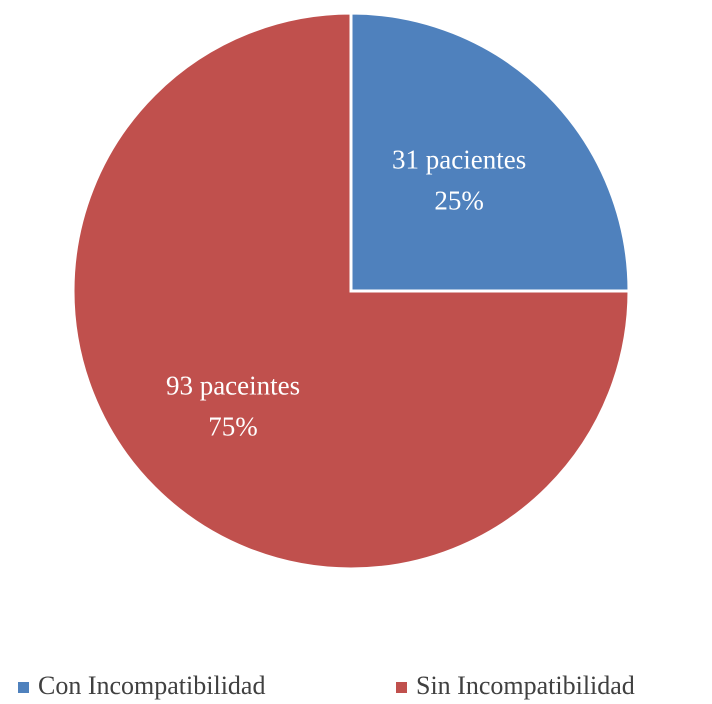 The width and height of the screenshot is (712, 704). What do you see at coordinates (459, 160) in the screenshot?
I see `slice-label: 31 pacientes` at bounding box center [459, 160].